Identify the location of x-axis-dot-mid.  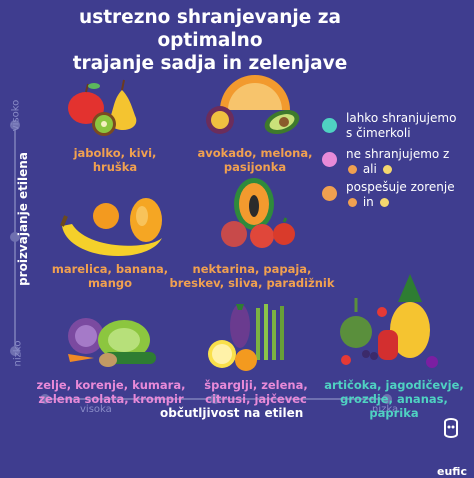
(215, 399).